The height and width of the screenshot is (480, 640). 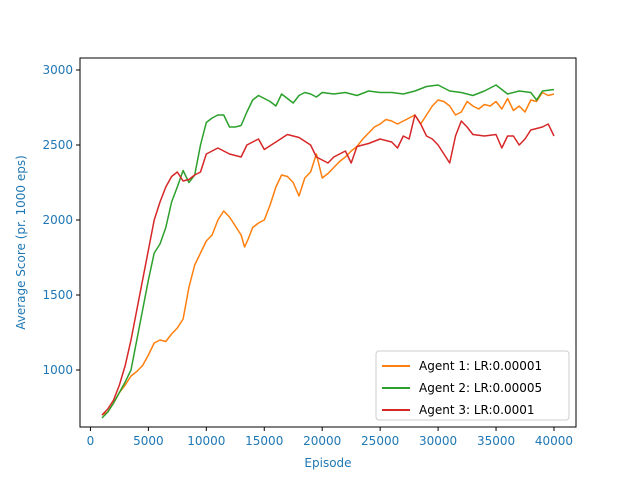 I want to click on y-tick-label: 1000, so click(x=57, y=370).